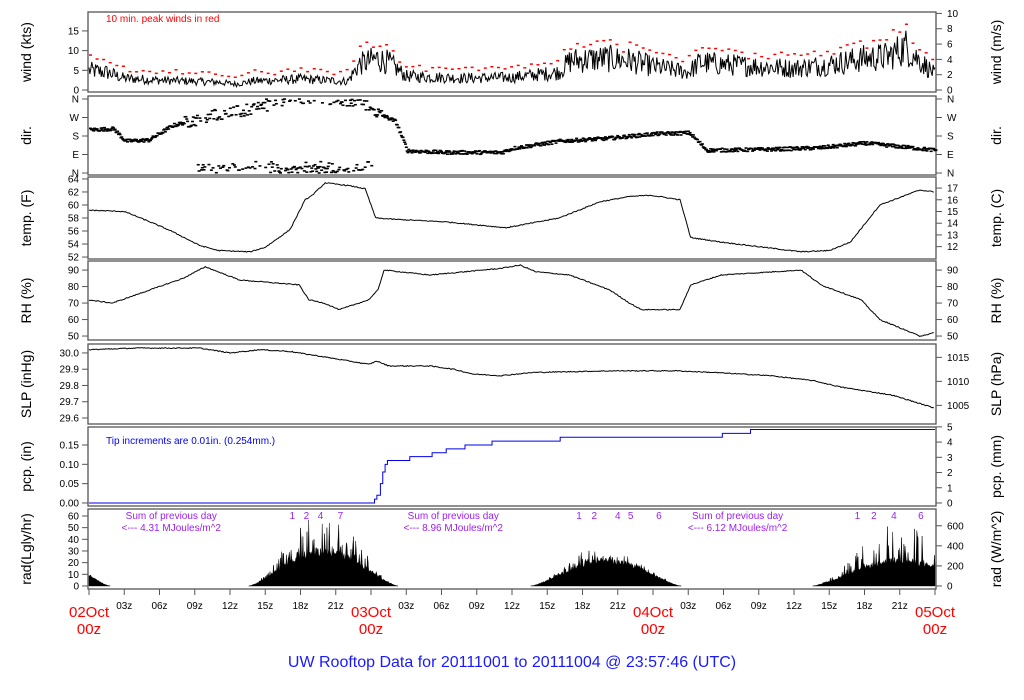 The height and width of the screenshot is (700, 1024). Describe the element at coordinates (171, 516) in the screenshot. I see `radiation-sum-label: Sum of previous day` at that location.